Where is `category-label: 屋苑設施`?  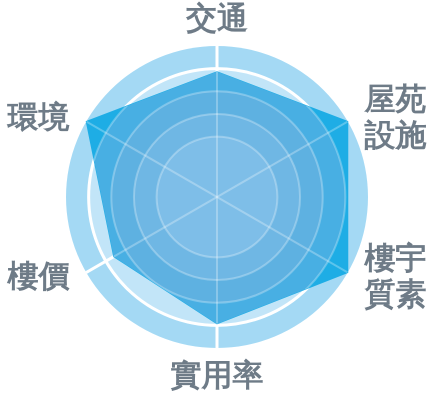
category-label: 屋苑設施 is located at coordinates (395, 118).